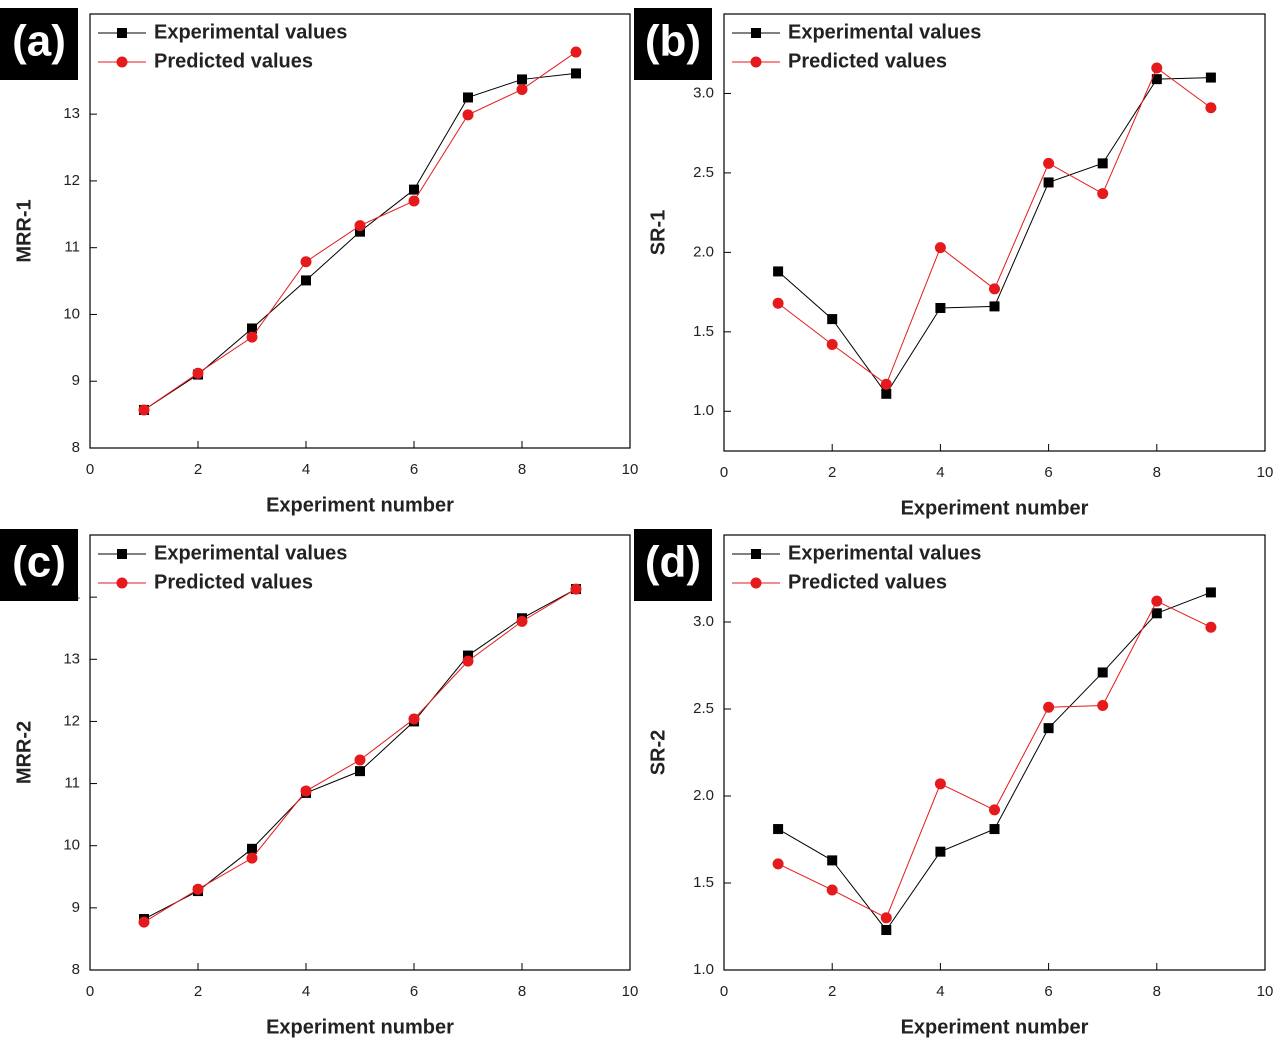 This screenshot has height=1045, width=1280. I want to click on panel-label: (c), so click(39, 562).